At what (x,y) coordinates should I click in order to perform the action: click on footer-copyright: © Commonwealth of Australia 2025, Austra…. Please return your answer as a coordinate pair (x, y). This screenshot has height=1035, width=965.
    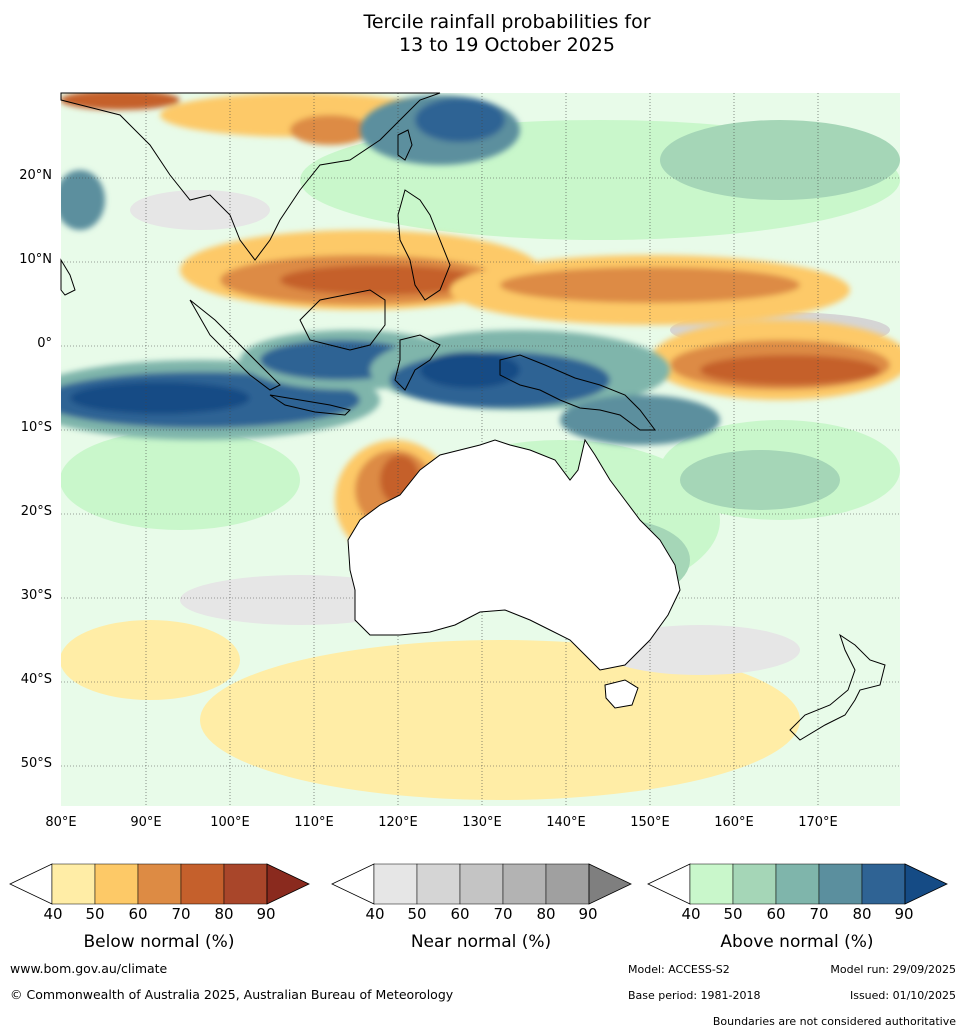
    Looking at the image, I should click on (232, 994).